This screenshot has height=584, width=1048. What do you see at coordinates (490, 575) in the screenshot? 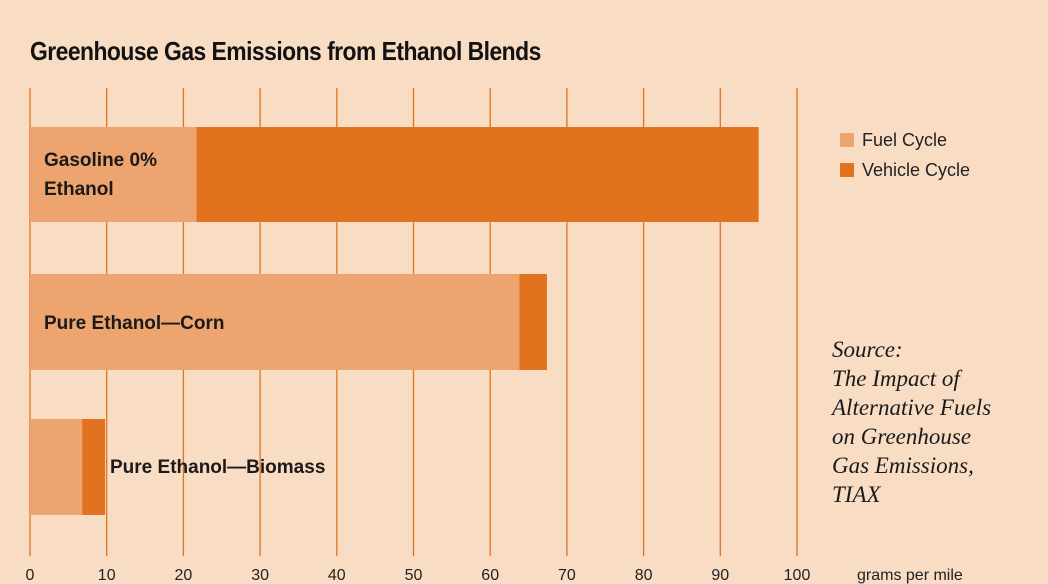
I see `x-tick-label: 60` at bounding box center [490, 575].